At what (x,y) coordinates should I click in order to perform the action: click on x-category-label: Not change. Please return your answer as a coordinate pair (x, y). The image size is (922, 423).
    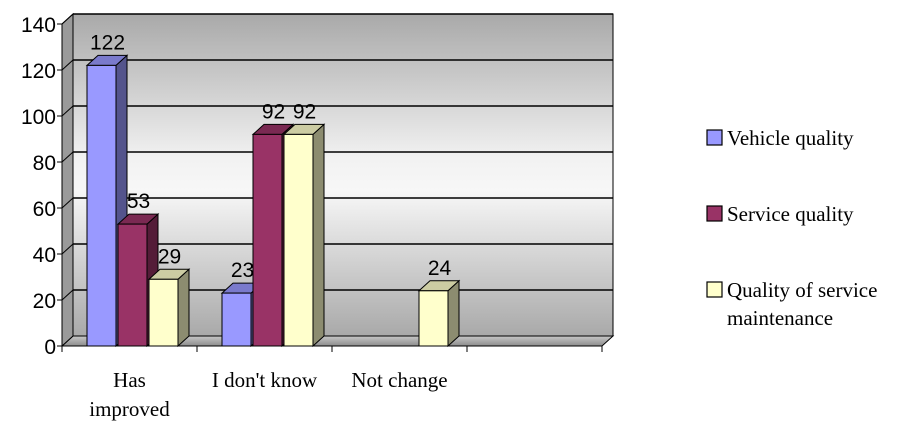
    Looking at the image, I should click on (399, 380).